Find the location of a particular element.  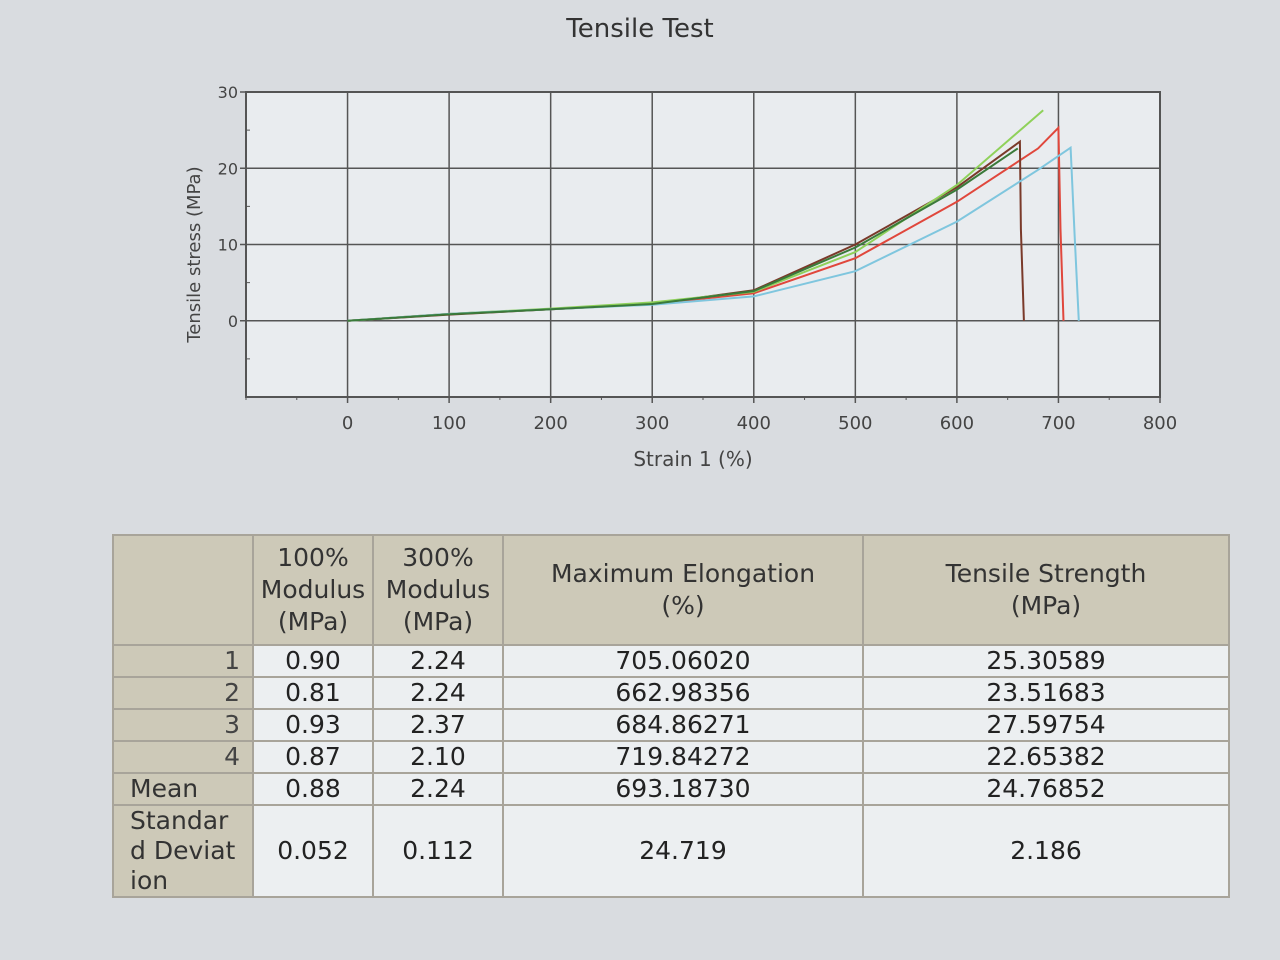

row-label: Mean is located at coordinates (183, 789).